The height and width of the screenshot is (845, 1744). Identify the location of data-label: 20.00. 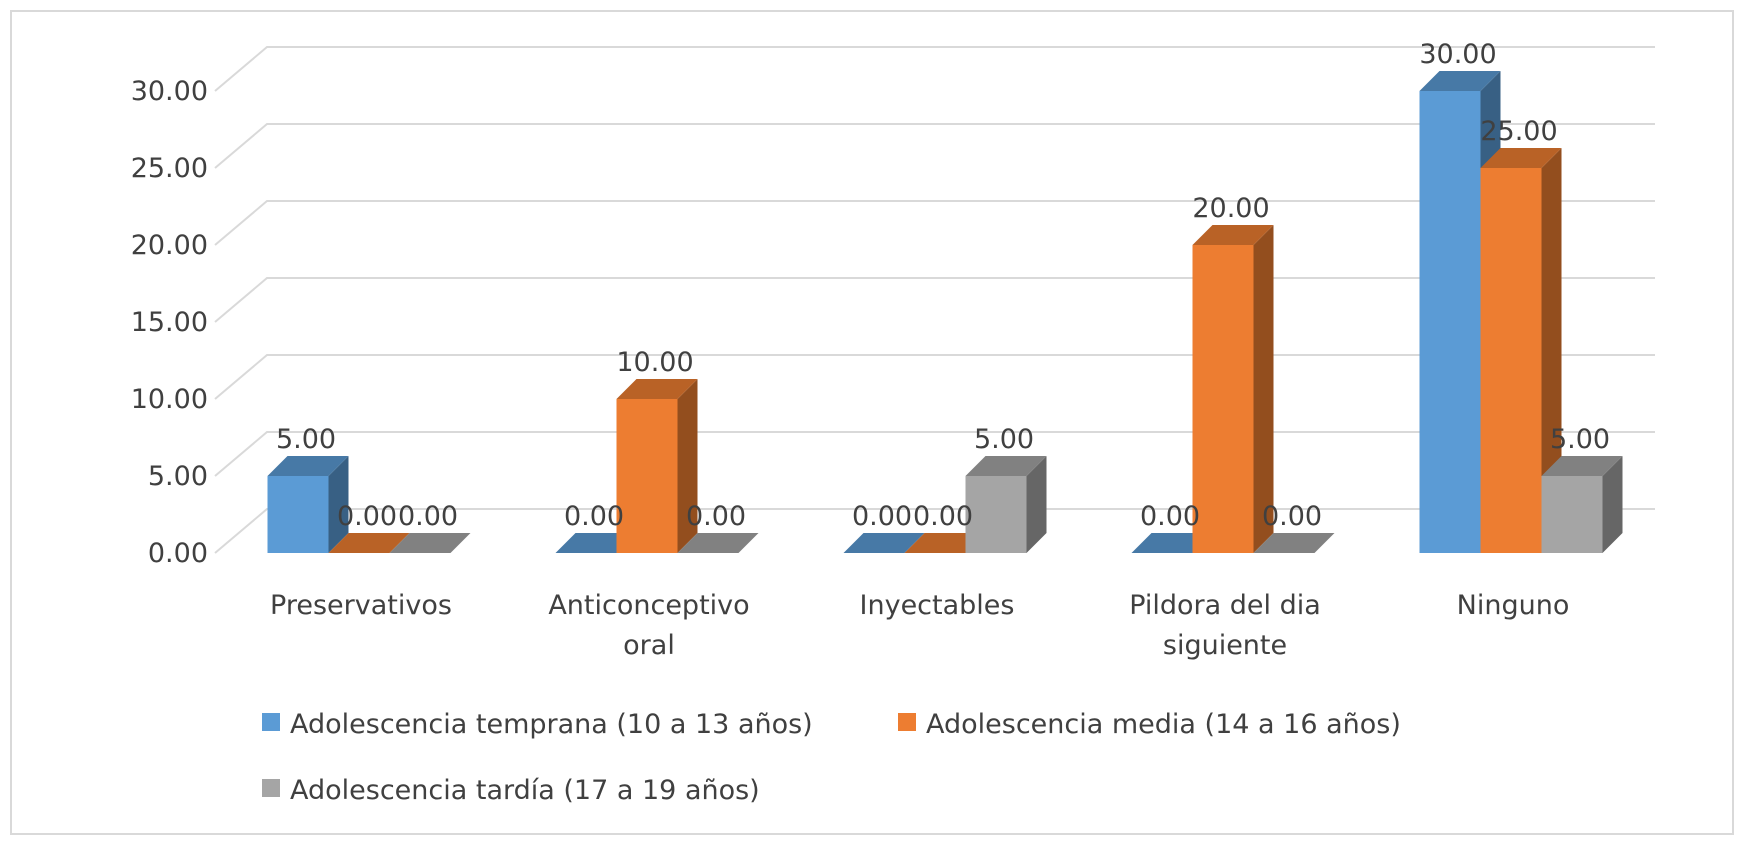
(1230, 208).